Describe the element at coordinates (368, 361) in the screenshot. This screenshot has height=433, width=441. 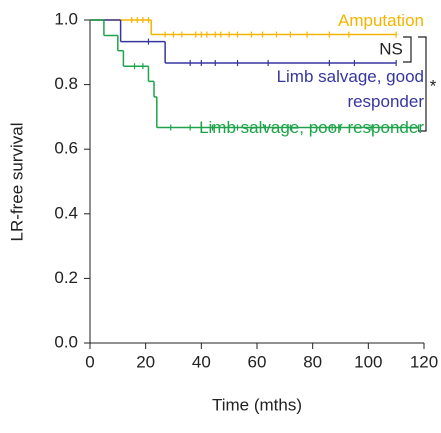
I see `x-tick-label: 100` at that location.